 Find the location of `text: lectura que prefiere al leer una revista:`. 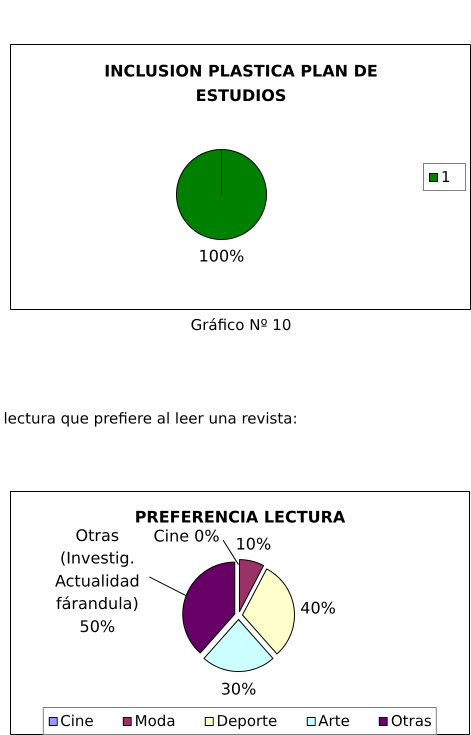

text: lectura que prefiere al leer una revista: is located at coordinates (151, 419).